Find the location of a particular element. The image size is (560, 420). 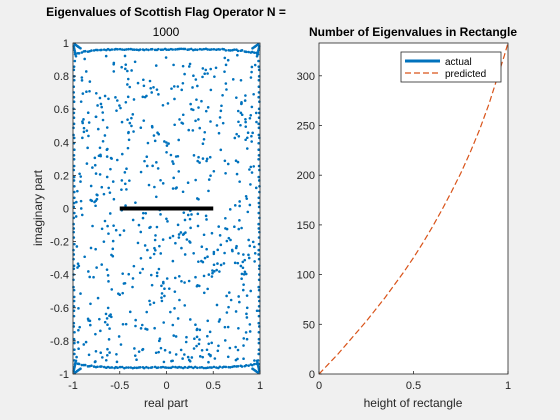

scatter-x-ticks: -1 -0.5 0 0.5 1 is located at coordinates (165, 381).